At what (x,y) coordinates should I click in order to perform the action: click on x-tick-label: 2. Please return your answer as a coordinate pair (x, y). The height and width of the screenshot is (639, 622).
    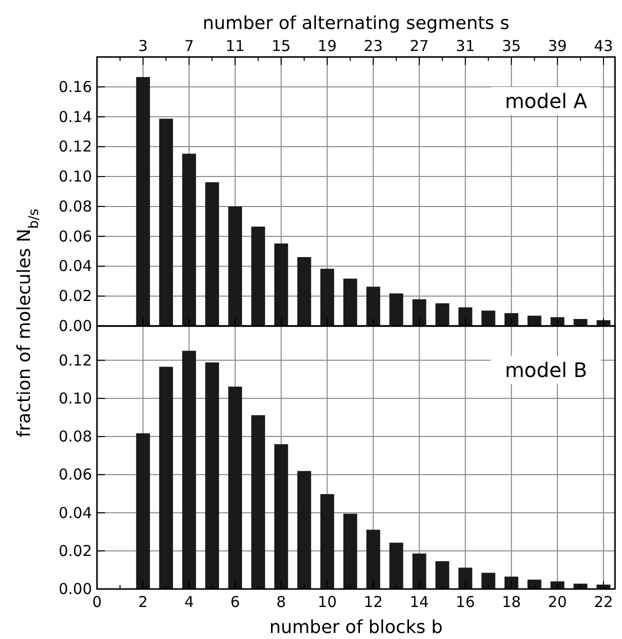
    Looking at the image, I should click on (143, 602).